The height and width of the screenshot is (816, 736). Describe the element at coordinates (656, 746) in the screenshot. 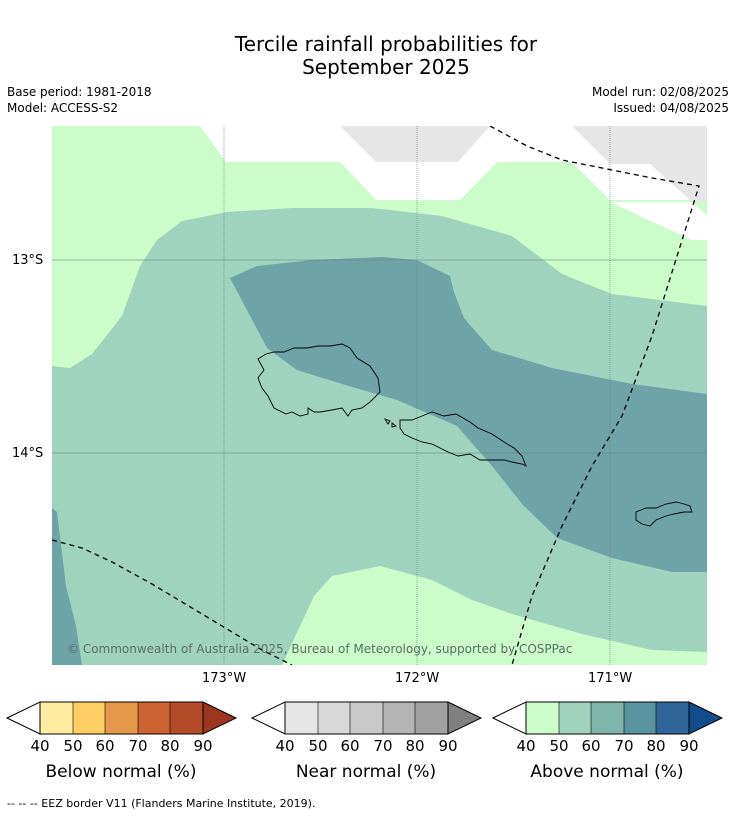

I see `above-tick-80: 80` at that location.